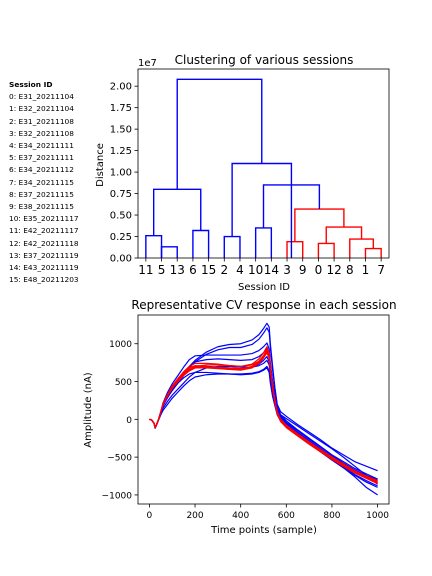 This screenshot has height=576, width=432. Describe the element at coordinates (117, 496) in the screenshot. I see `cv-y-tick-label: −1000` at that location.